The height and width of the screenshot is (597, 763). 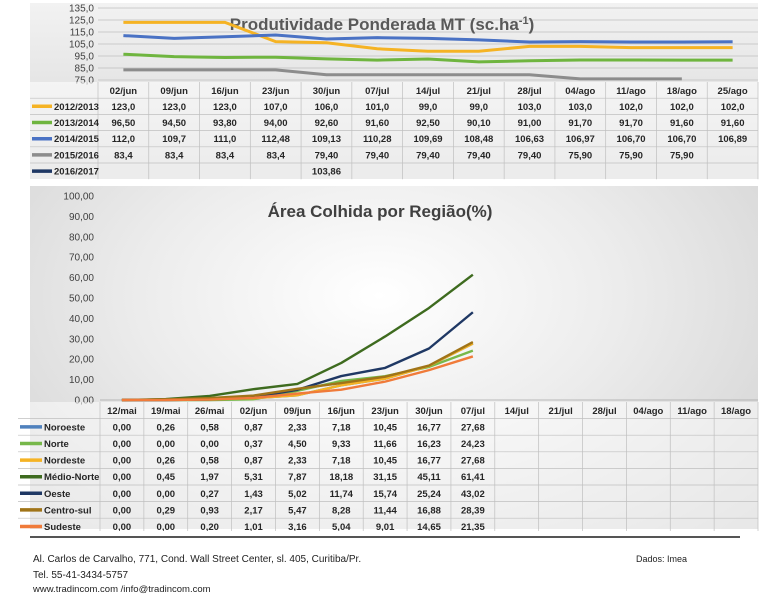 I want to click on y-tick-label: 95,0, so click(x=85, y=57).